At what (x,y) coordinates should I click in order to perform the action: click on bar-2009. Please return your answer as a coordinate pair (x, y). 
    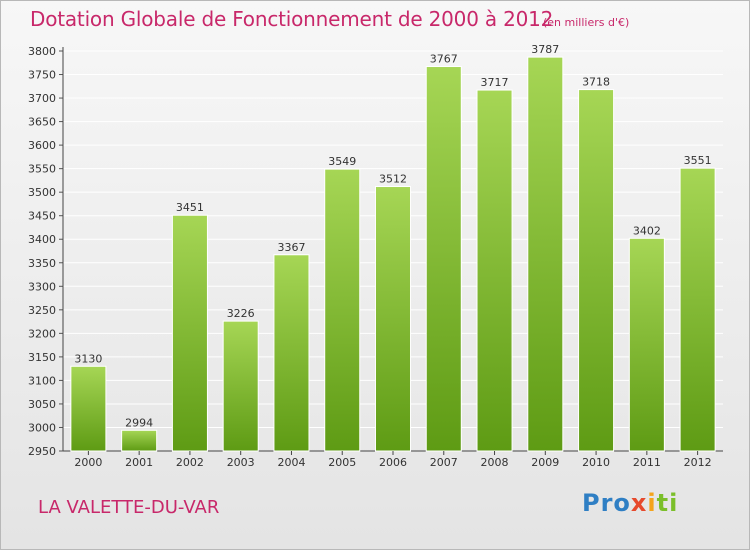
    Looking at the image, I should click on (545, 254).